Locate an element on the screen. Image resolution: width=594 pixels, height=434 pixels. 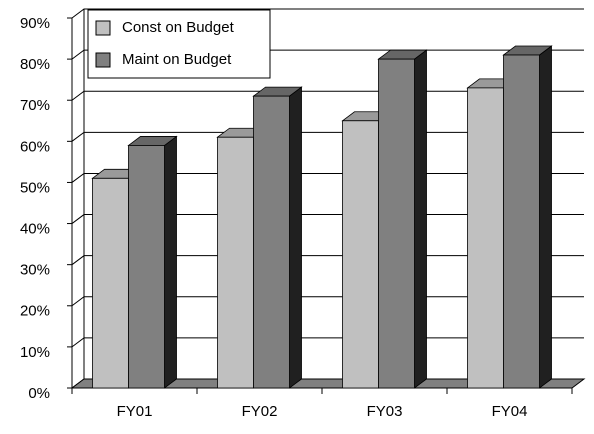
y-tick-label: 10% is located at coordinates (35, 352).